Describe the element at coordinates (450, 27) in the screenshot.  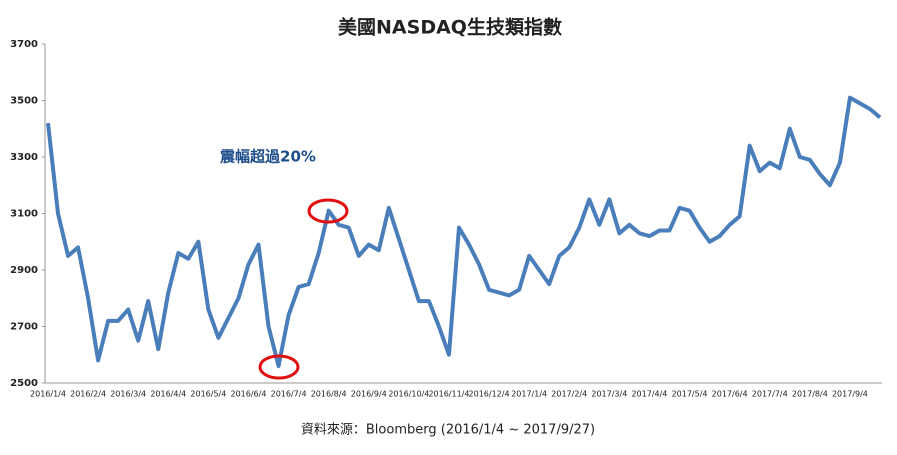
I see `chart-title: 美國NASDAQ生技類指數` at that location.